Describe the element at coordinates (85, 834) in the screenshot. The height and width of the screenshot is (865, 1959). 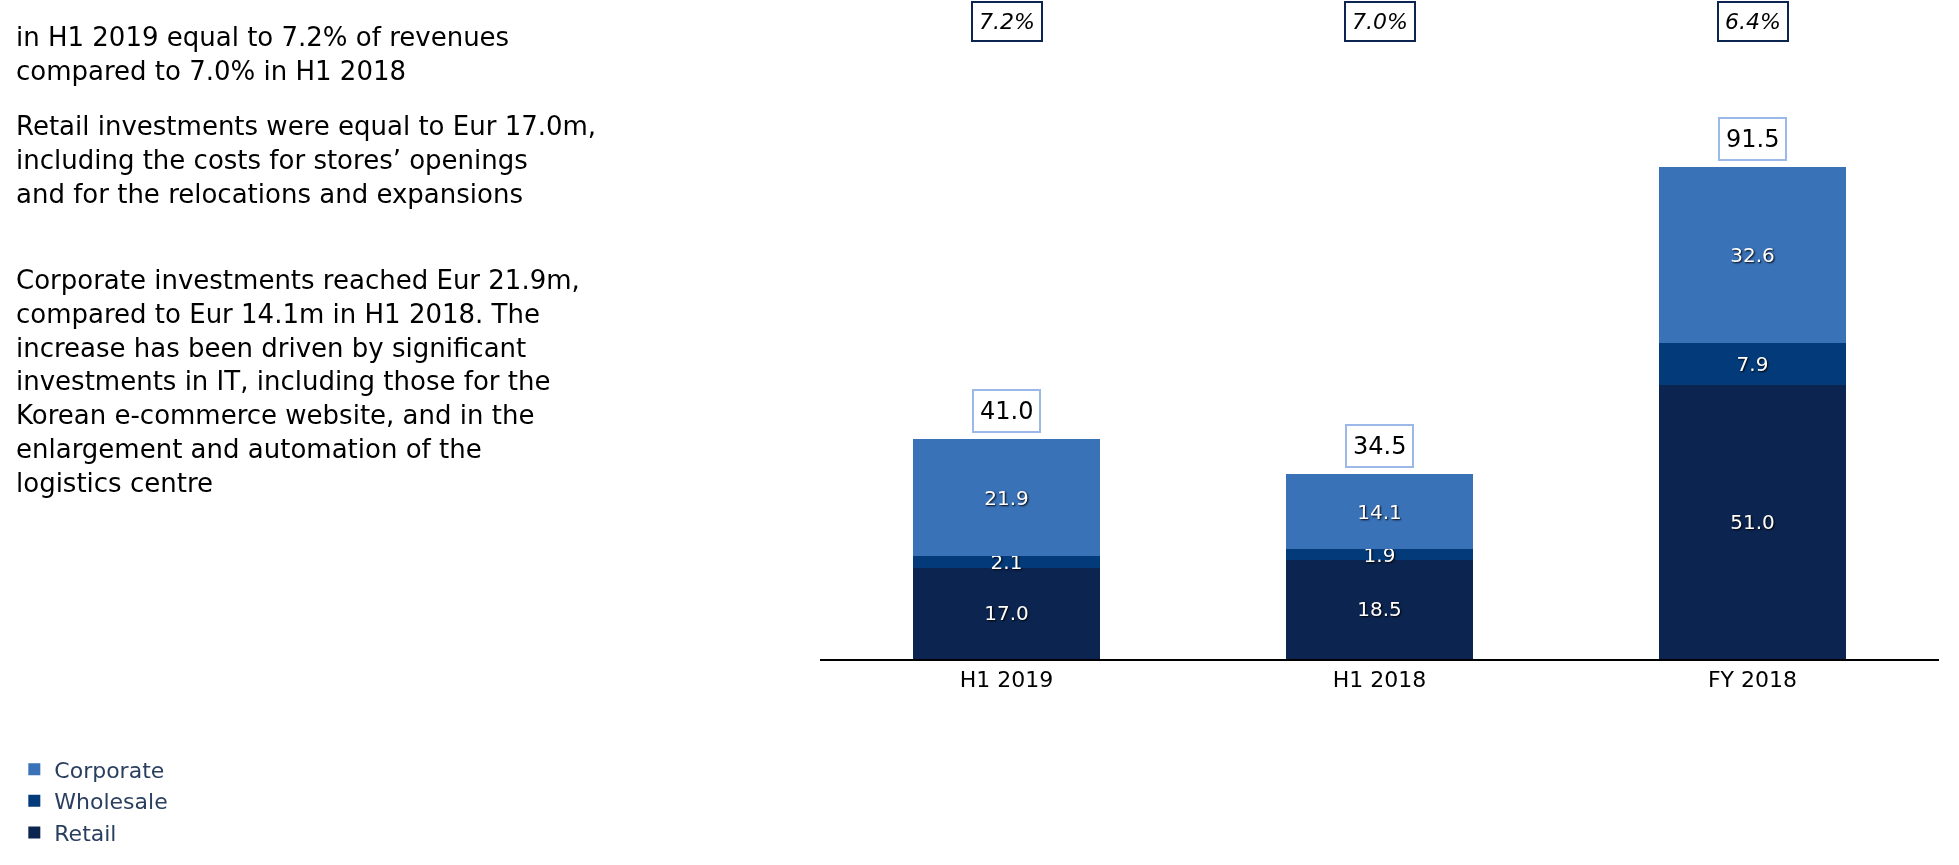
I see `legend-label: Retail` at that location.